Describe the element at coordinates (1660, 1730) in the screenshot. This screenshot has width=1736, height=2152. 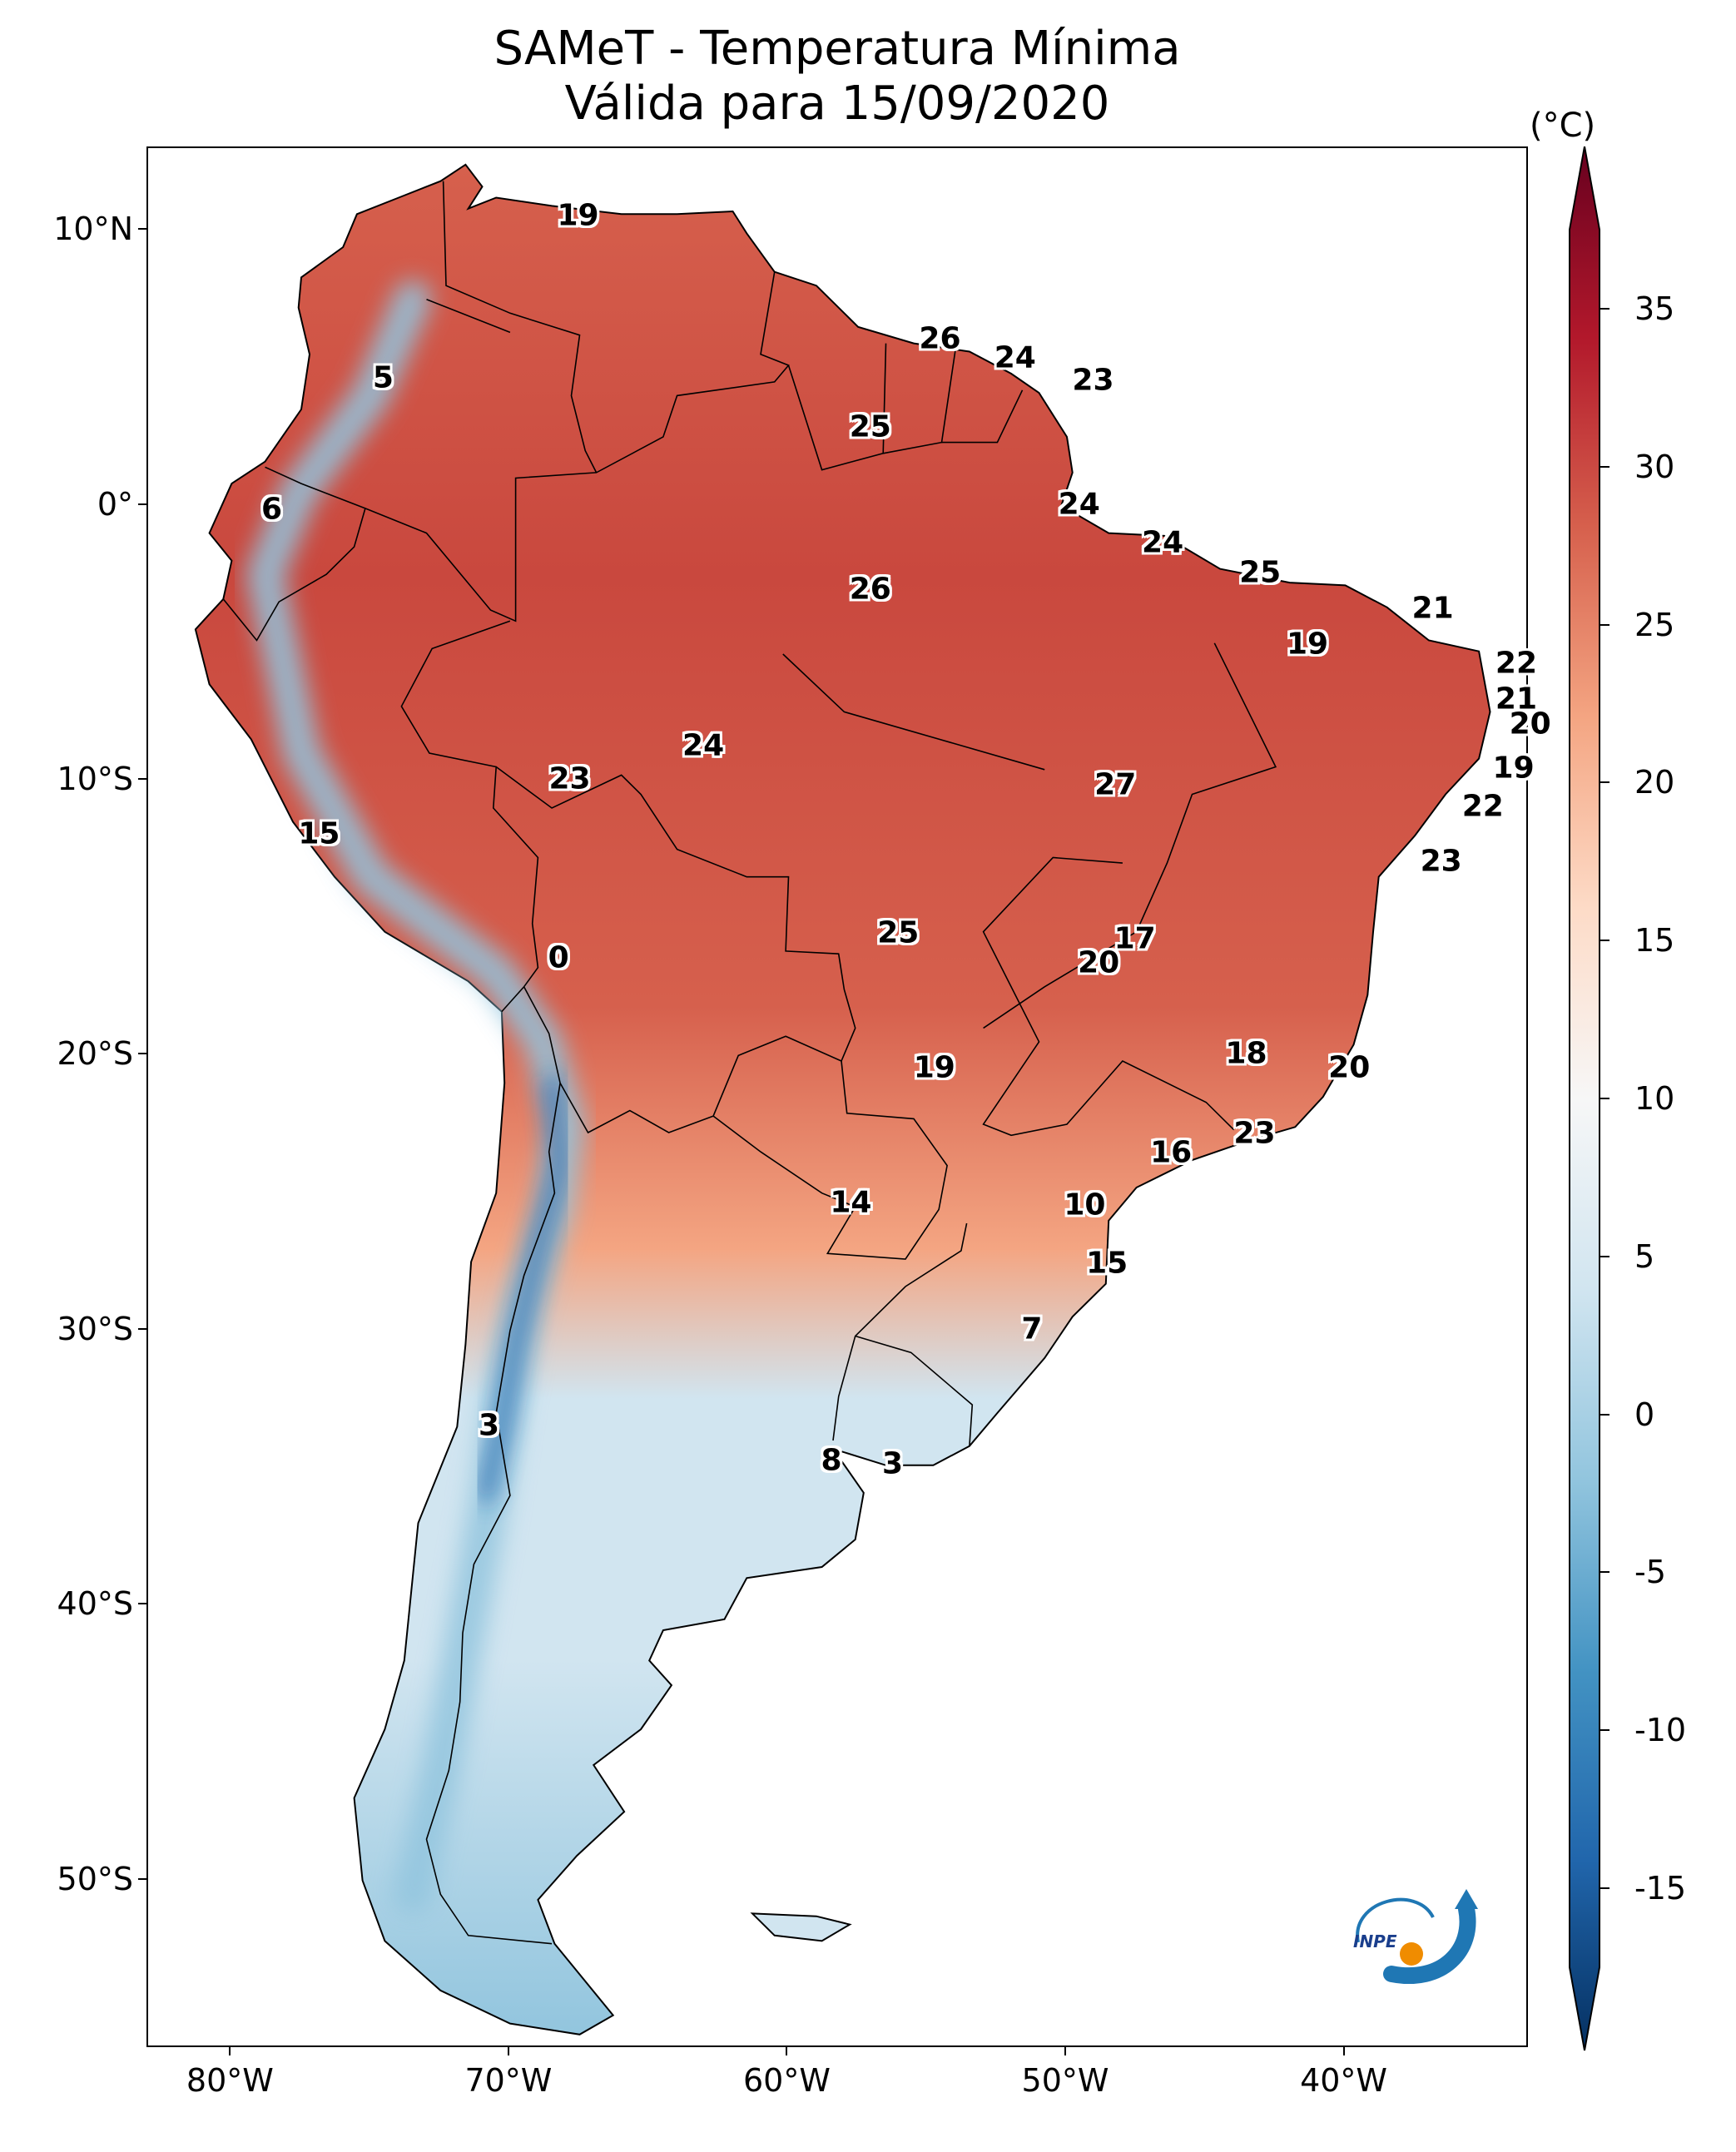
I see `colorbar-tick-label: -10` at that location.